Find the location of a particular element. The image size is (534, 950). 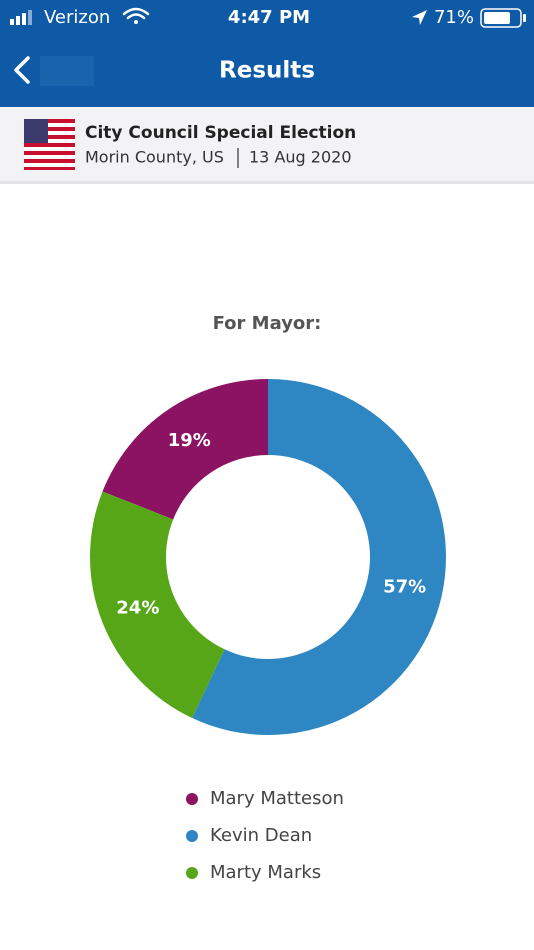

election-date: 13 Aug 2020 is located at coordinates (300, 157).